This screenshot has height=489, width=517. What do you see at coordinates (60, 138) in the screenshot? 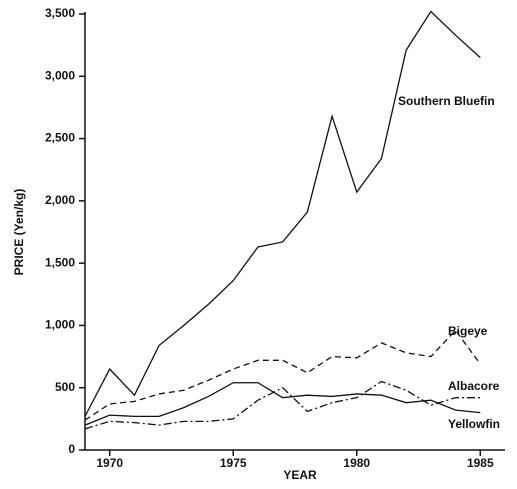
I see `y-tick-label: 2,500` at bounding box center [60, 138].